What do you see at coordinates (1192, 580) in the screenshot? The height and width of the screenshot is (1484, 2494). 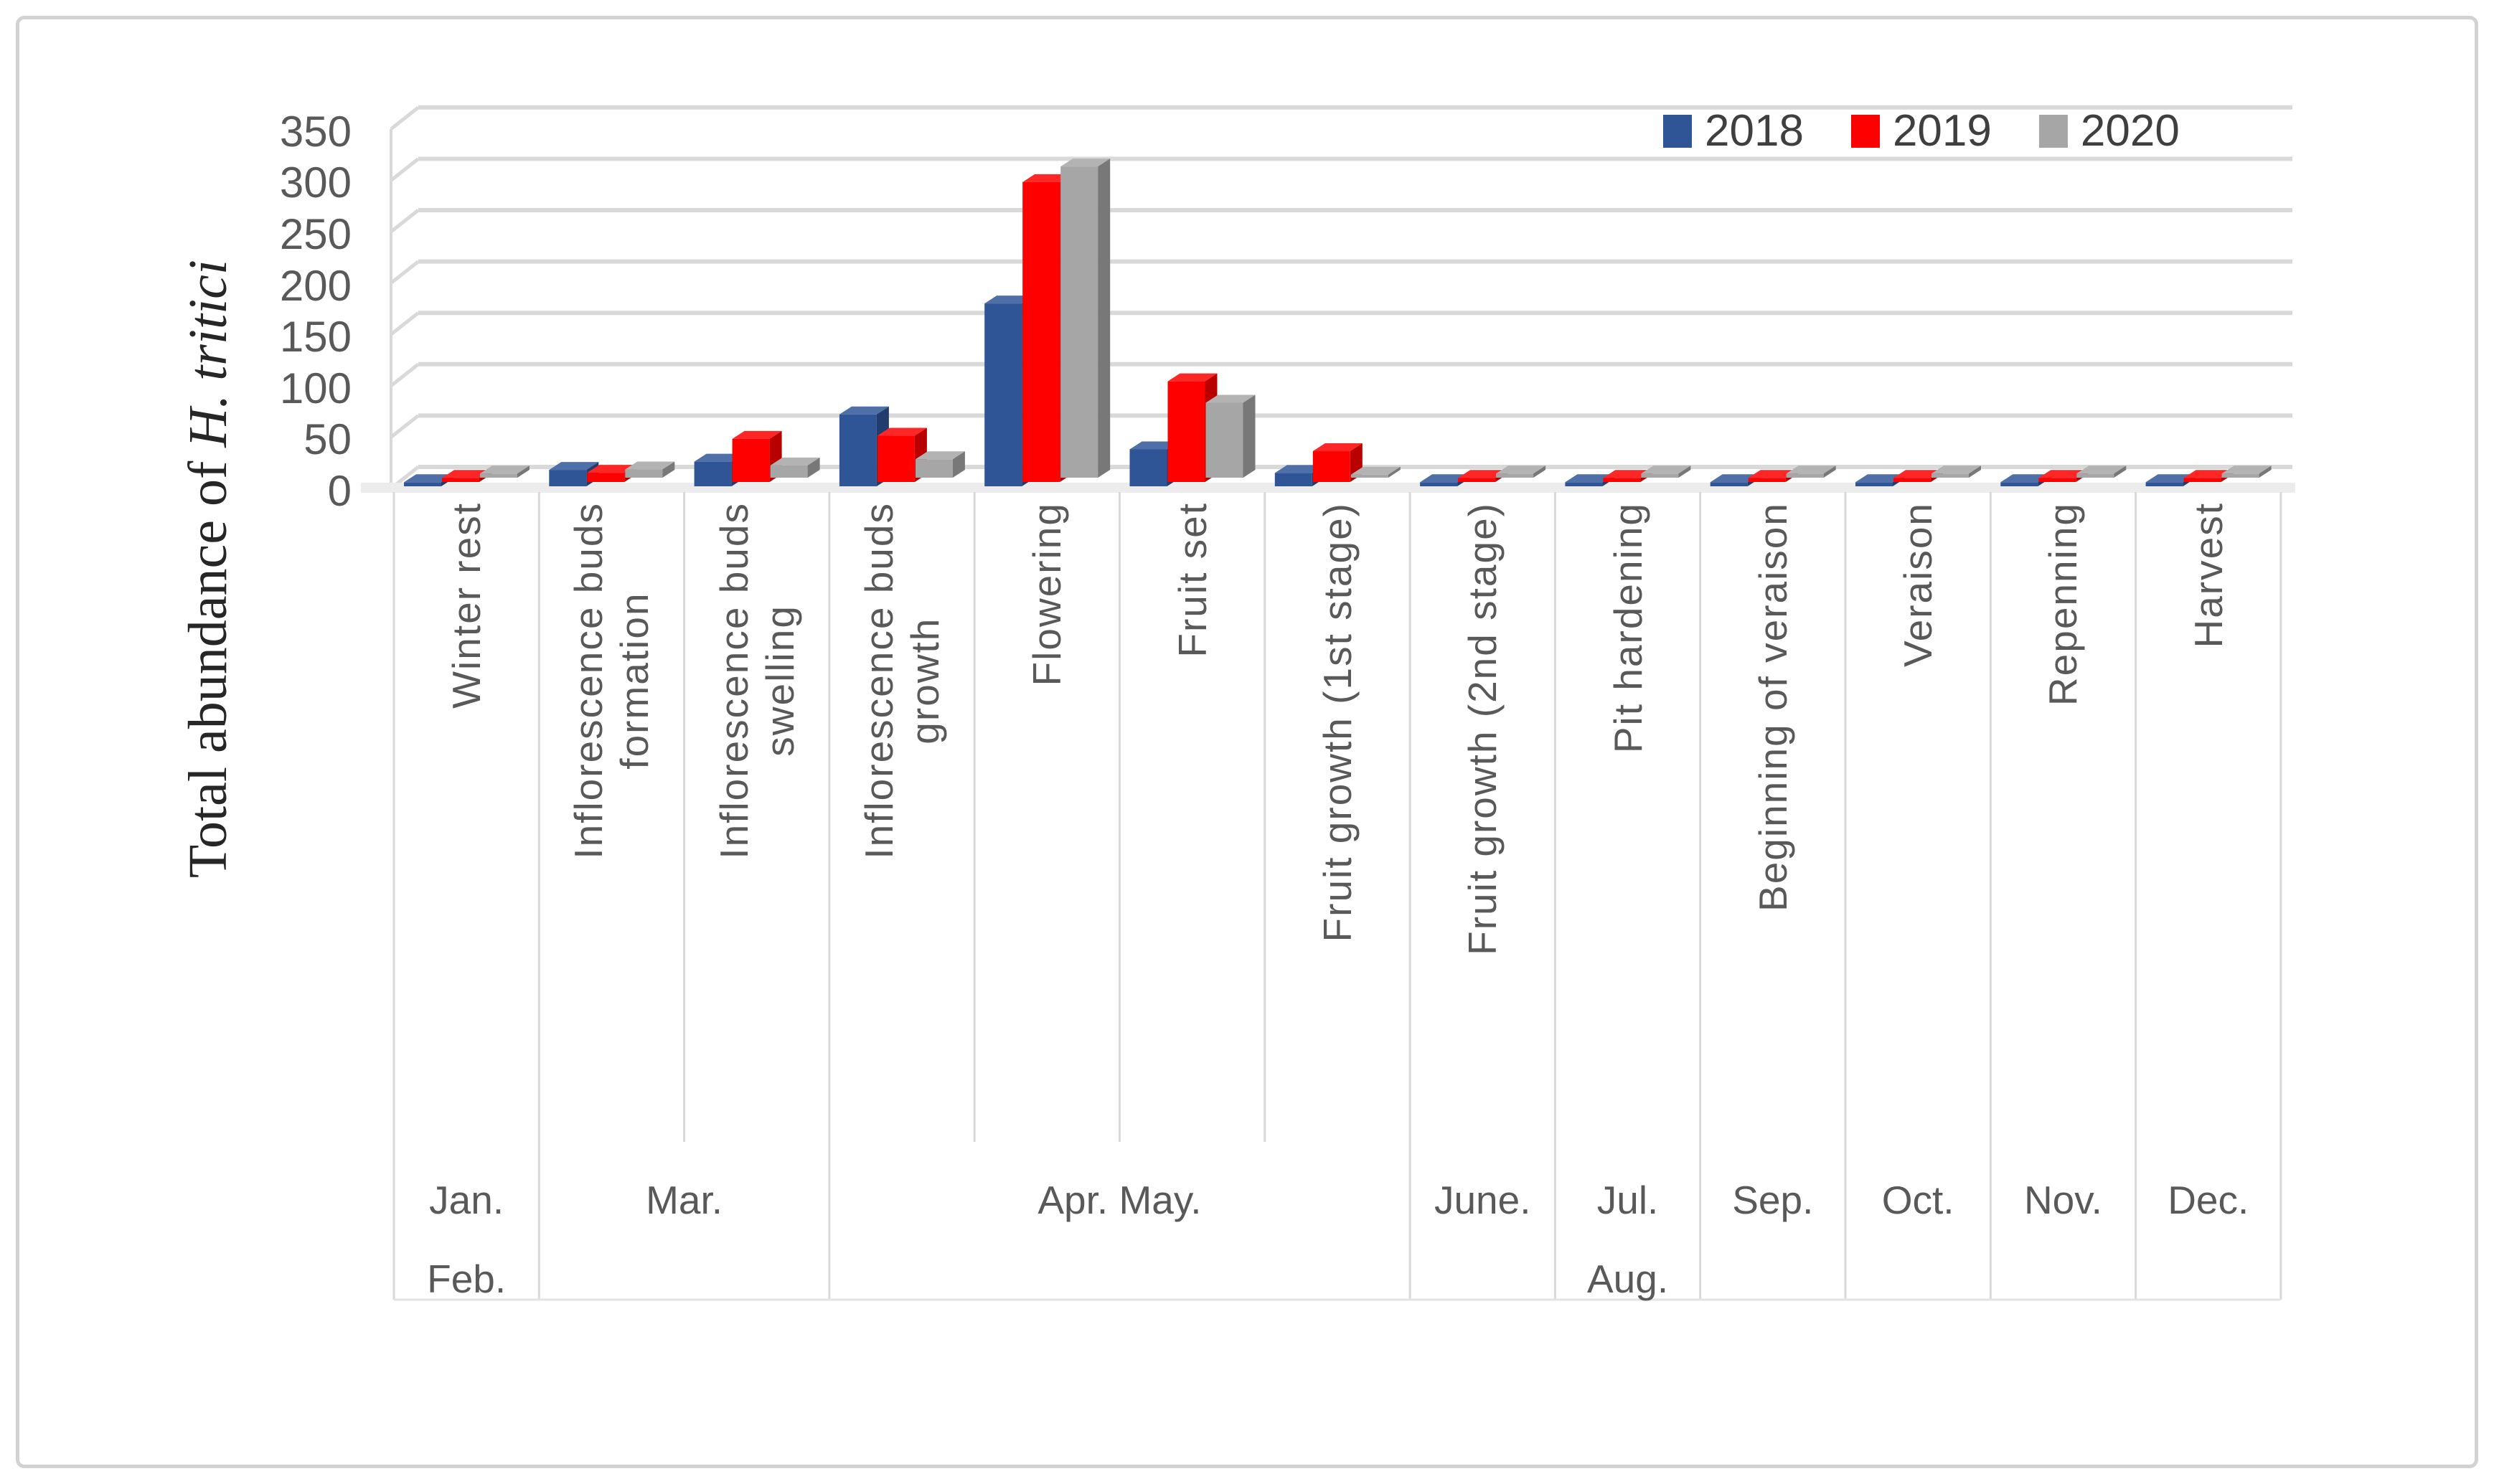 I see `x-category-label-5: Fruit set` at bounding box center [1192, 580].